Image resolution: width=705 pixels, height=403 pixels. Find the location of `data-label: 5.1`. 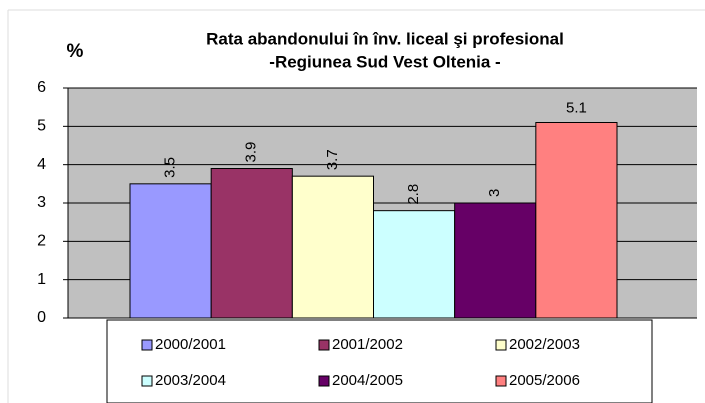

data-label: 5.1 is located at coordinates (576, 107).